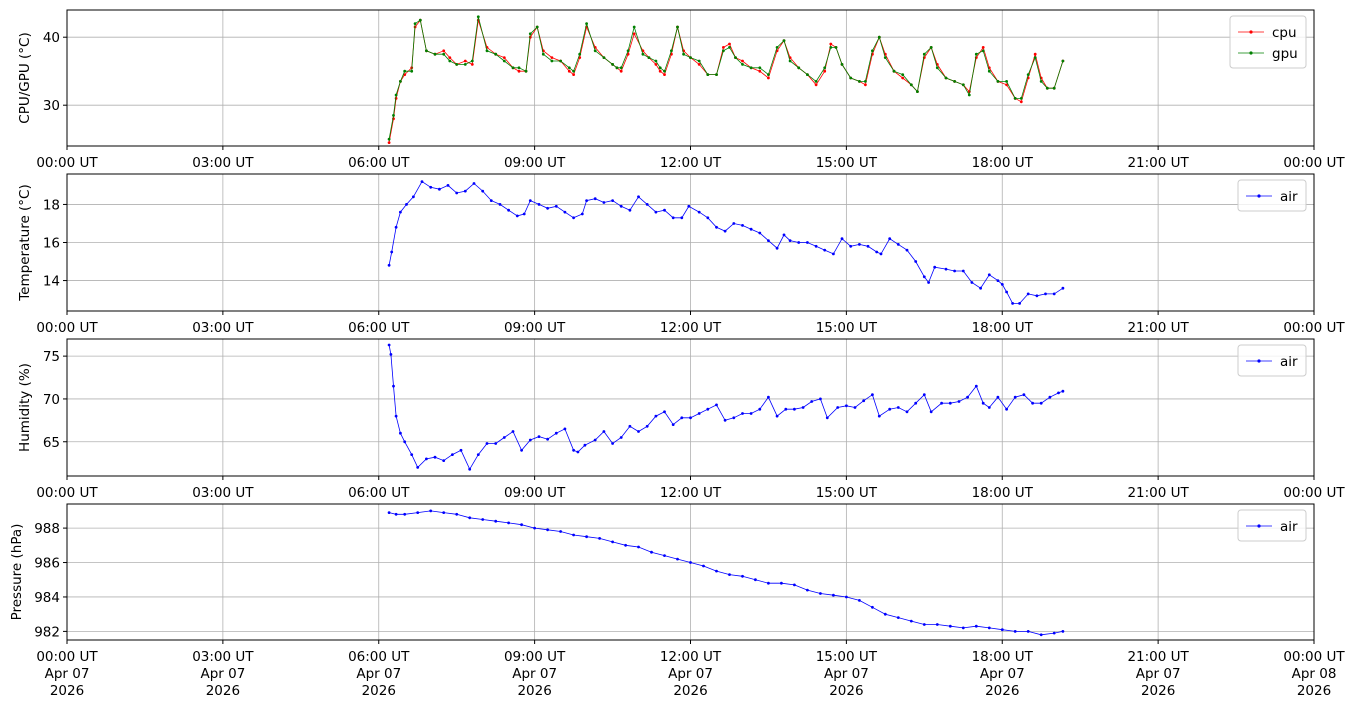  I want to click on legend: air, so click(1272, 525).